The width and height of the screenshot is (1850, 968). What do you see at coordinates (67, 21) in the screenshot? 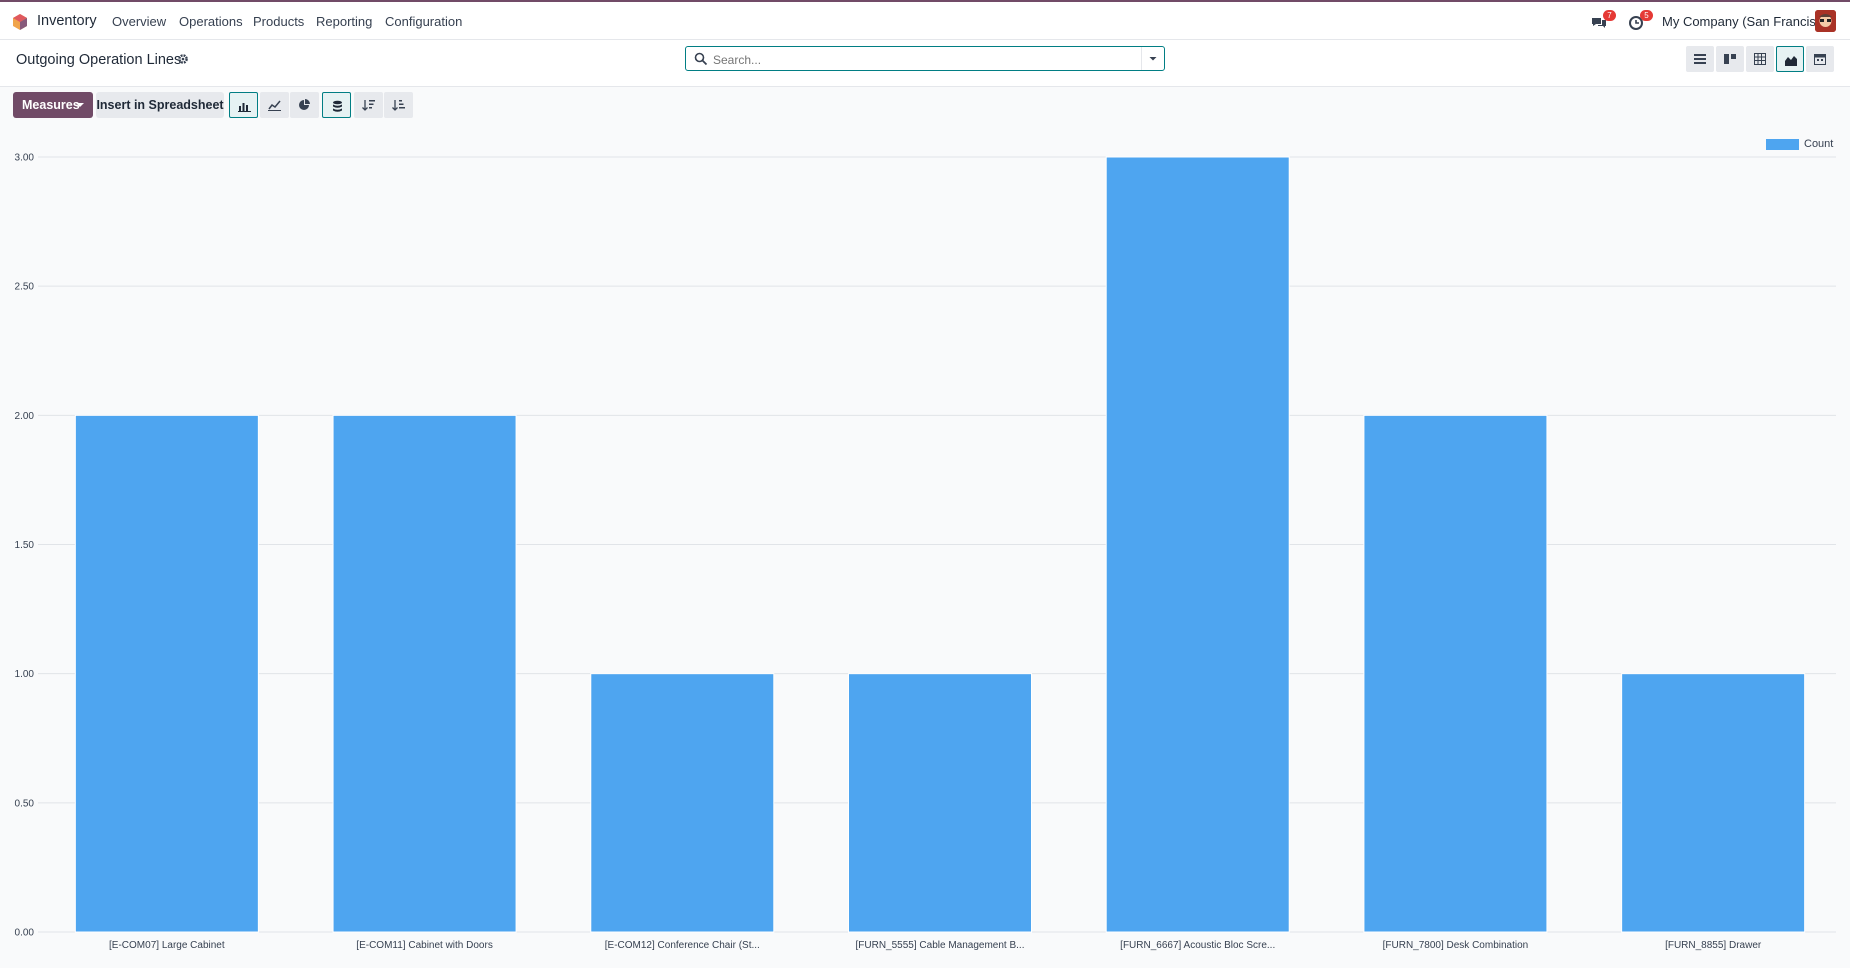
I see `app-name: Inventory` at bounding box center [67, 21].